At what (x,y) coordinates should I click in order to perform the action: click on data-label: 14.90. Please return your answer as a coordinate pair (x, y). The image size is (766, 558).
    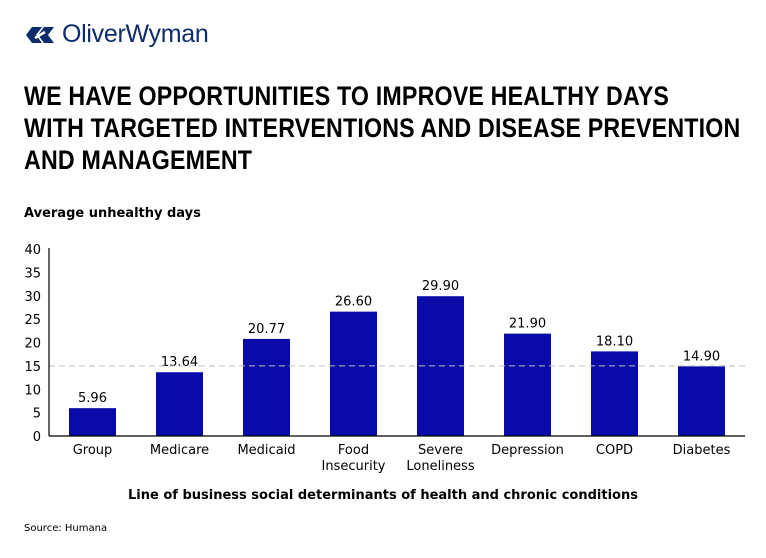
    Looking at the image, I should click on (701, 356).